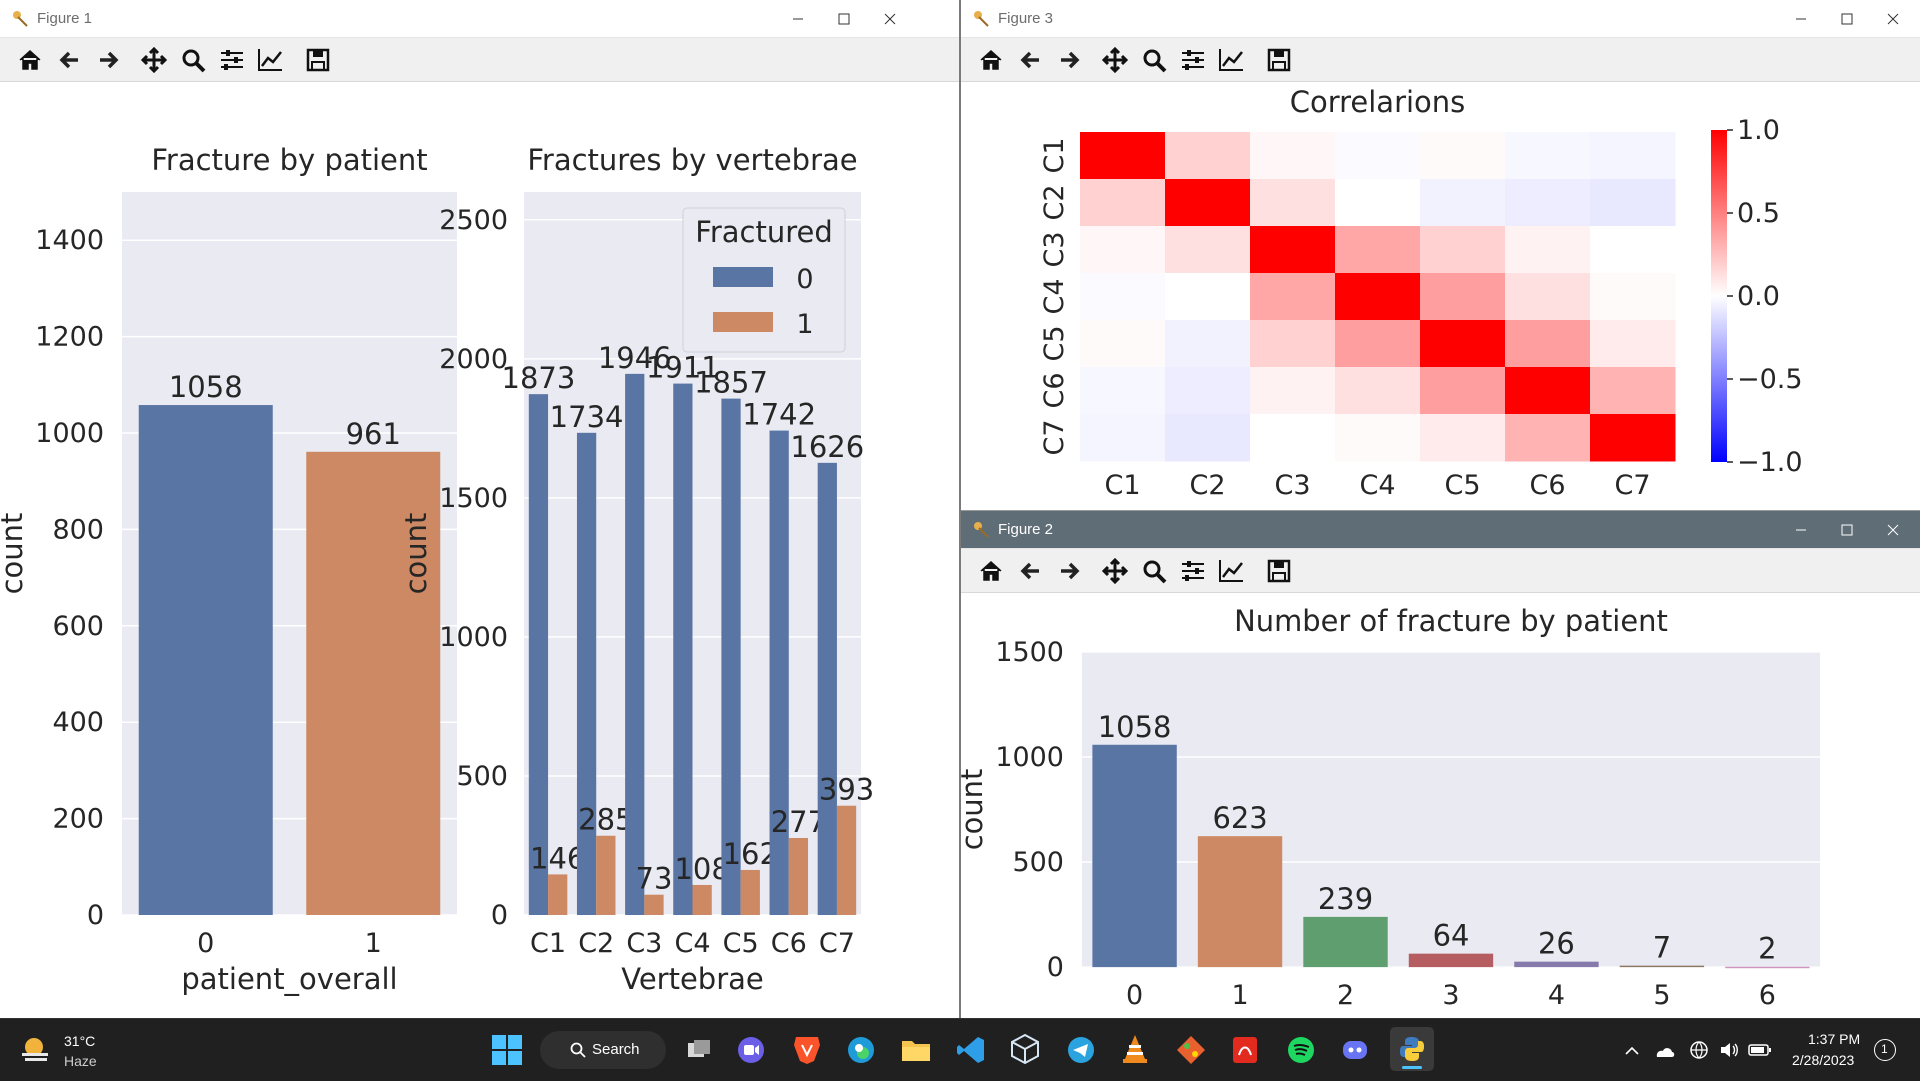  I want to click on notification-badge: 1, so click(1885, 1050).